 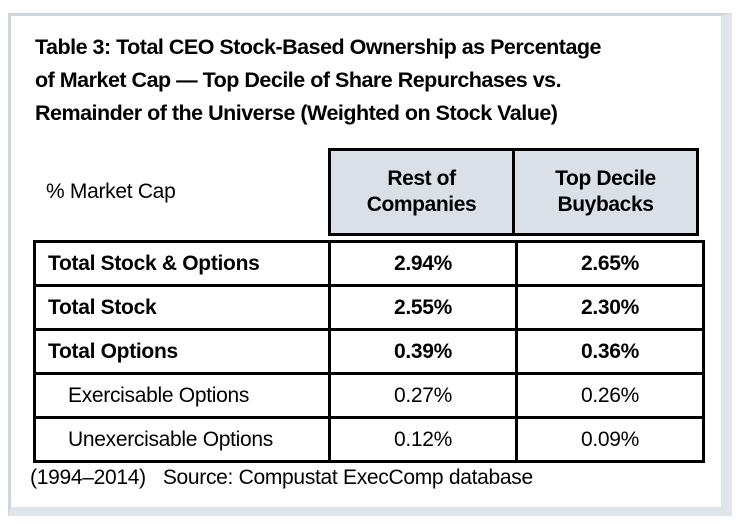 I want to click on table-row: Unexercisable Options 0.12% 0.09%, so click(x=369, y=439).